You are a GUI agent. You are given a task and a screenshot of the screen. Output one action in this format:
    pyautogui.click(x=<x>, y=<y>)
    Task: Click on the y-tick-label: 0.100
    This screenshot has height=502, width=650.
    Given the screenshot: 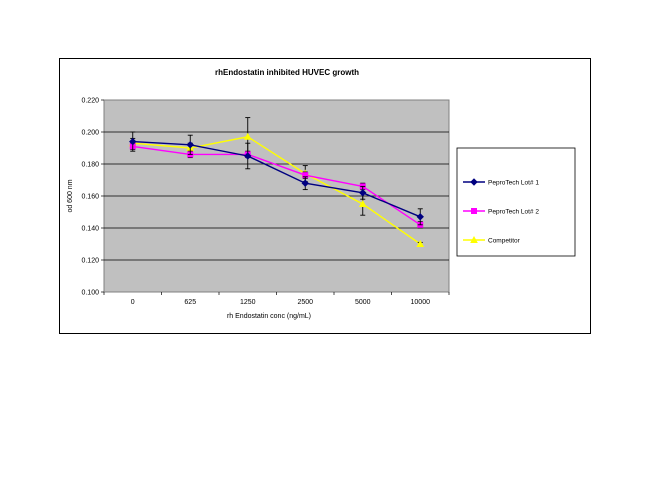 What is the action you would take?
    pyautogui.click(x=90, y=293)
    